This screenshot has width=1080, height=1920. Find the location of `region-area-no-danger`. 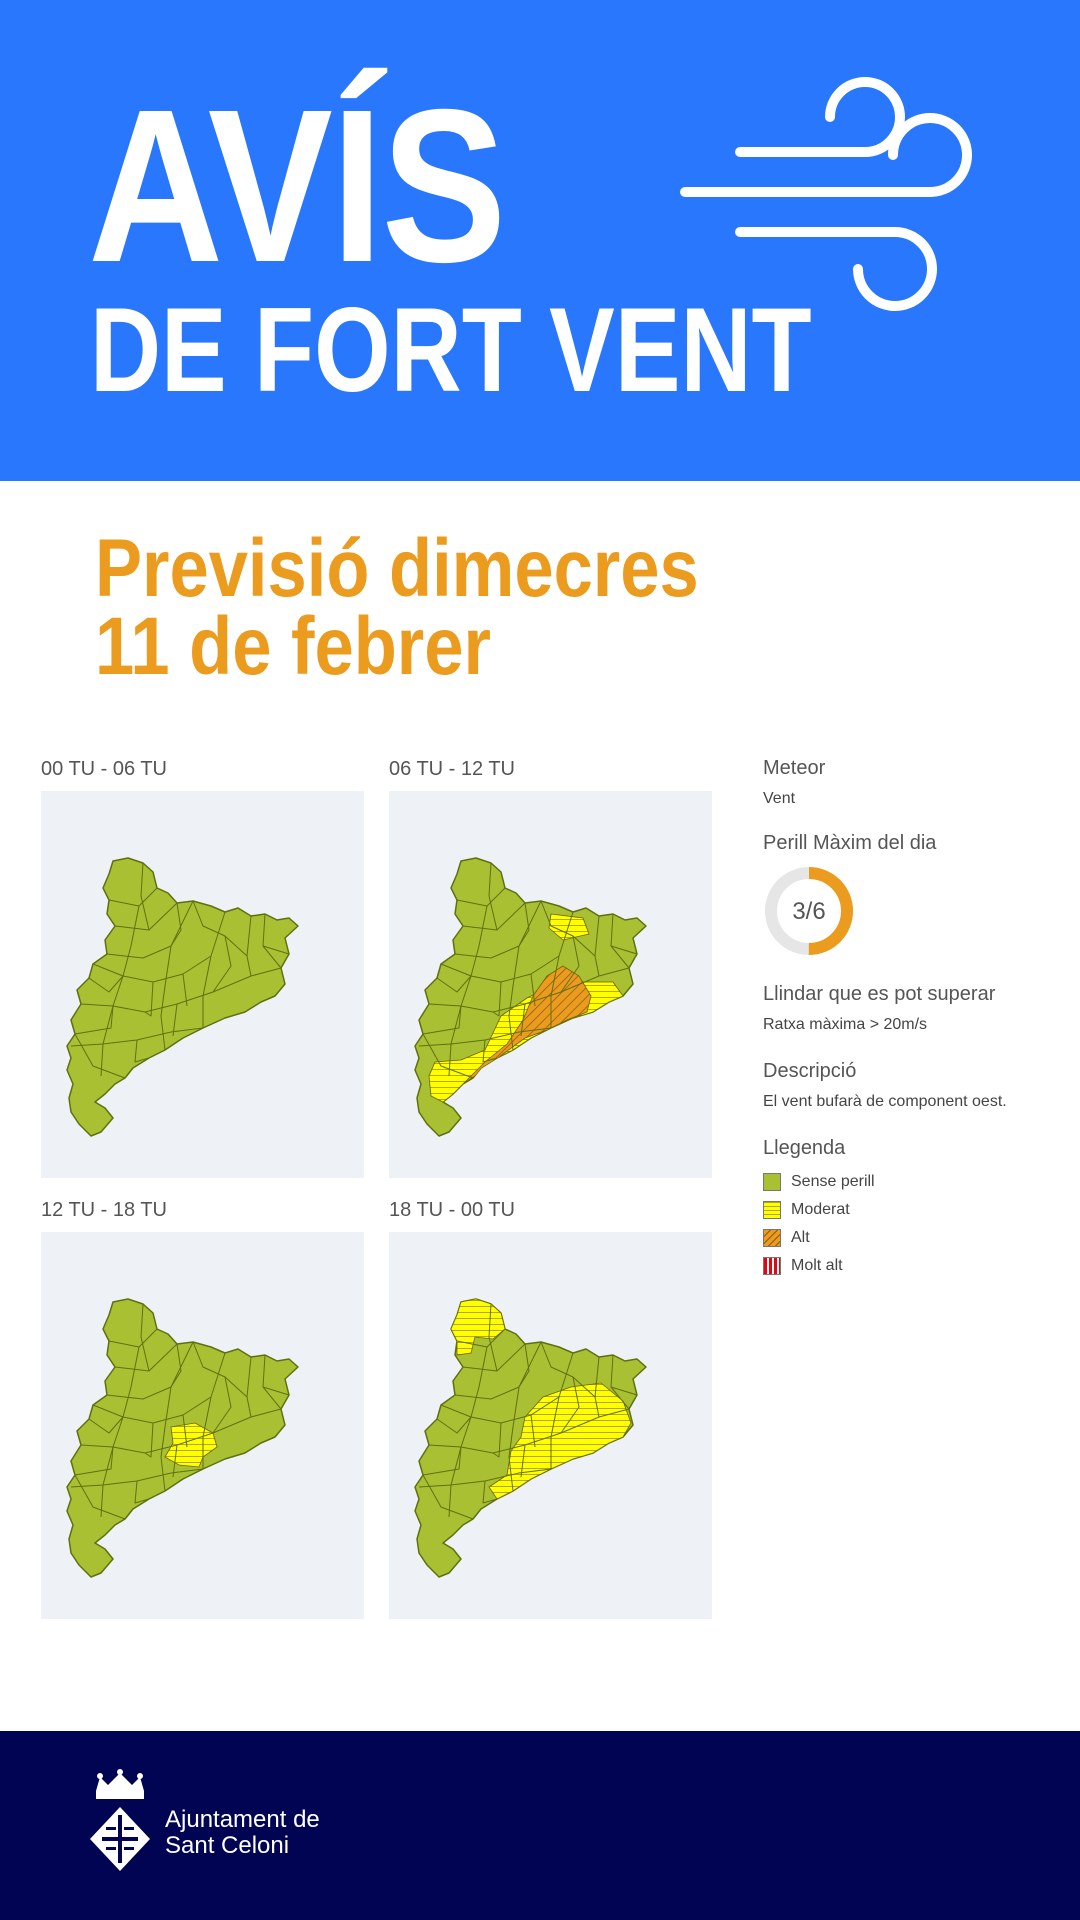

region-area-no-danger is located at coordinates (182, 997).